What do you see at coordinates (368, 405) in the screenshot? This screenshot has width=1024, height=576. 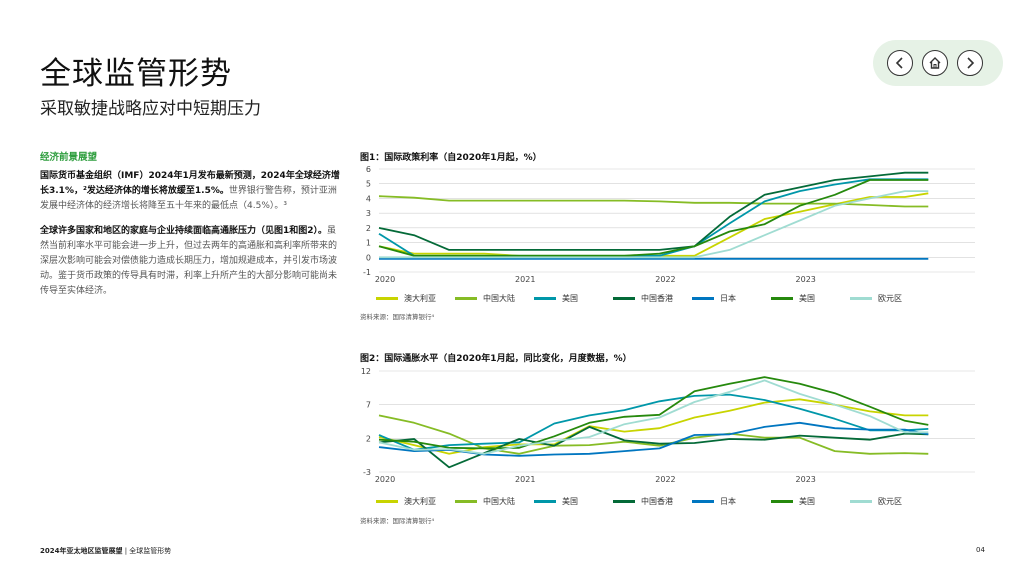 I see `chart-1-y-tick-label: 7` at bounding box center [368, 405].